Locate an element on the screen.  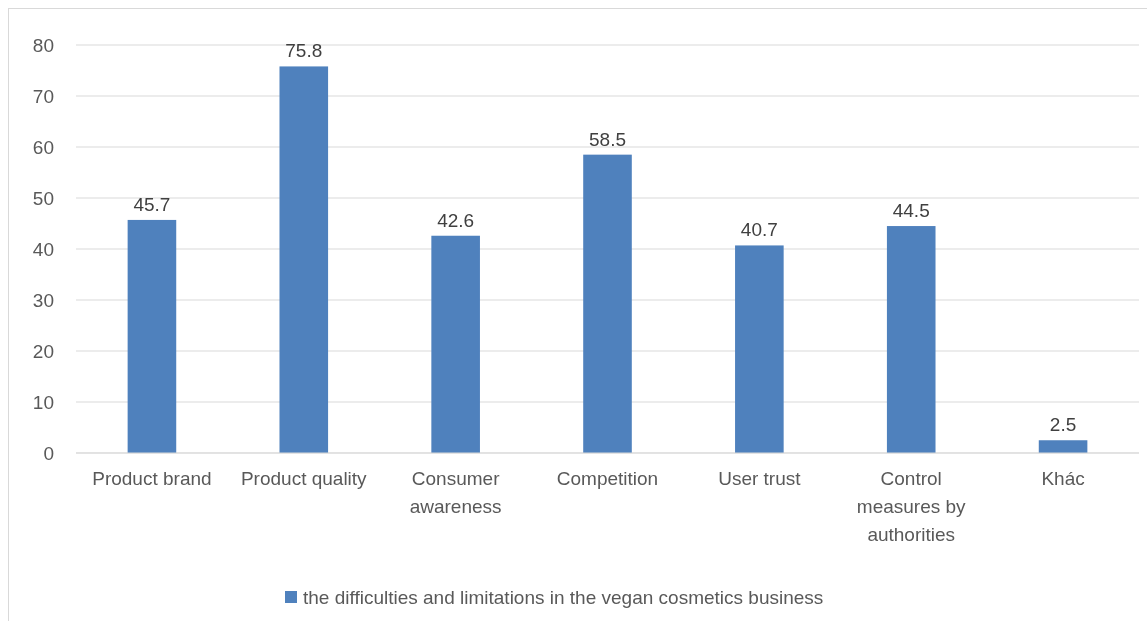
x-tick-label: Control measures by authorities is located at coordinates (911, 506).